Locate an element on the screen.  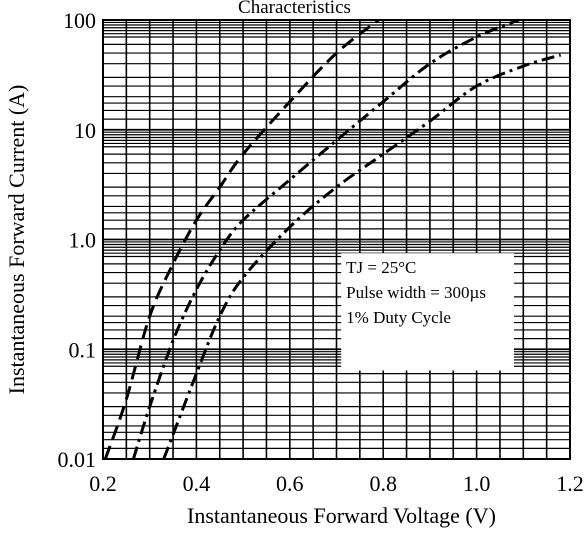
x-tick-label: 0.8 is located at coordinates (383, 483).